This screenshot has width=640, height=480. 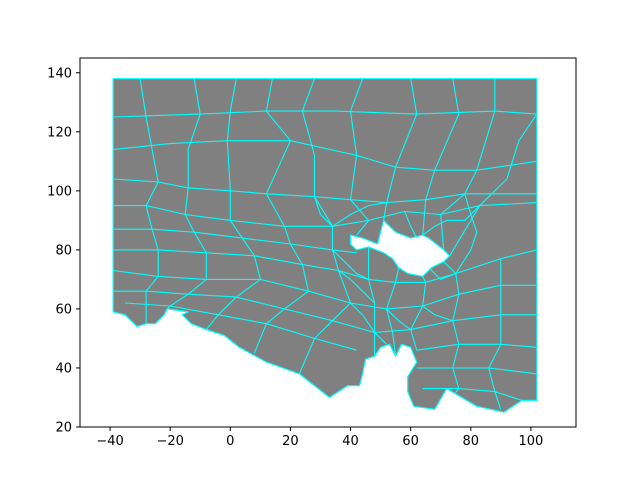 What do you see at coordinates (59, 191) in the screenshot?
I see `y-tick-label: 100` at bounding box center [59, 191].